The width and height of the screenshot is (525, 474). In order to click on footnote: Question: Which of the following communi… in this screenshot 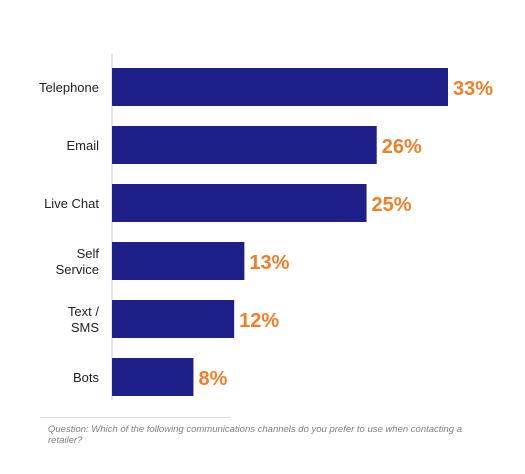, I will do `click(255, 435)`.